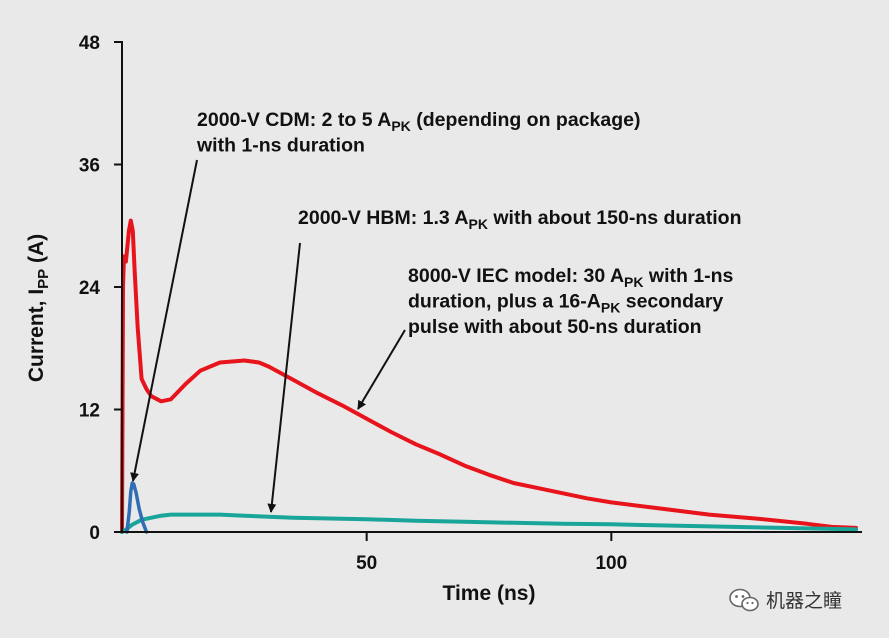  I want to click on x-axis-title: Time (ns), so click(489, 593).